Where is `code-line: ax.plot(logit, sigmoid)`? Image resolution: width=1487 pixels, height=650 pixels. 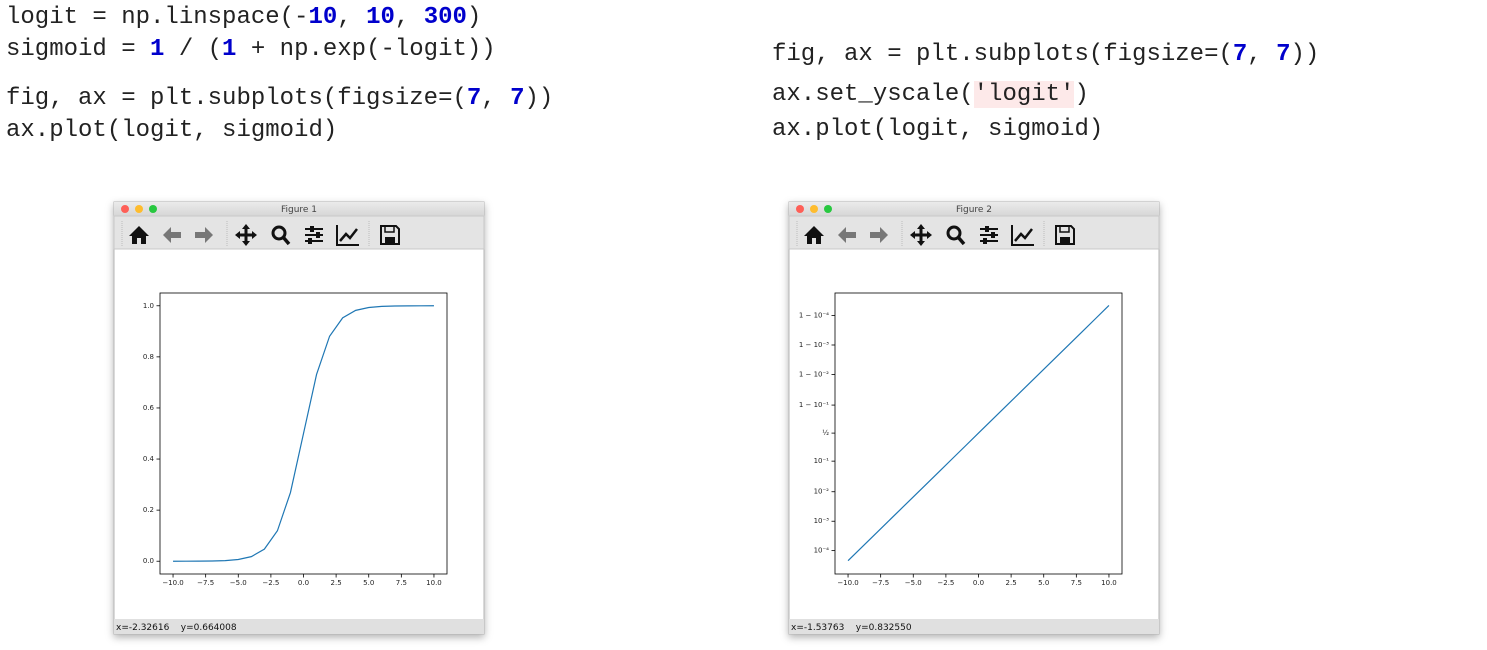
code-line: ax.plot(logit, sigmoid) is located at coordinates (171, 131).